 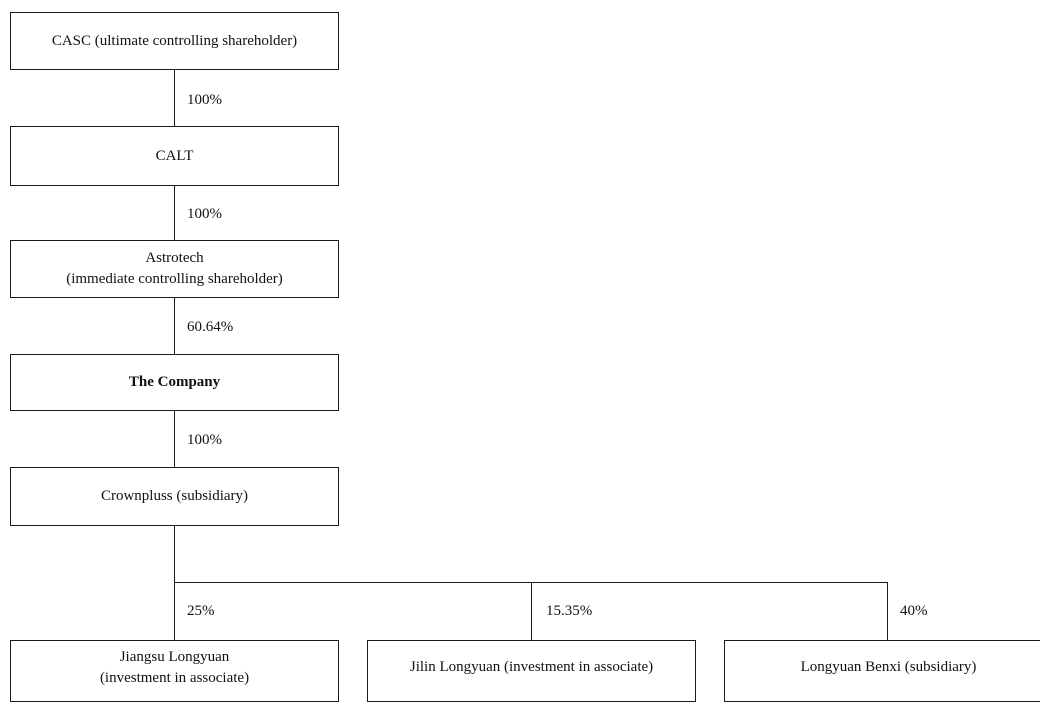 What do you see at coordinates (174, 258) in the screenshot?
I see `node-astrotech-label-line1: Astrotech` at bounding box center [174, 258].